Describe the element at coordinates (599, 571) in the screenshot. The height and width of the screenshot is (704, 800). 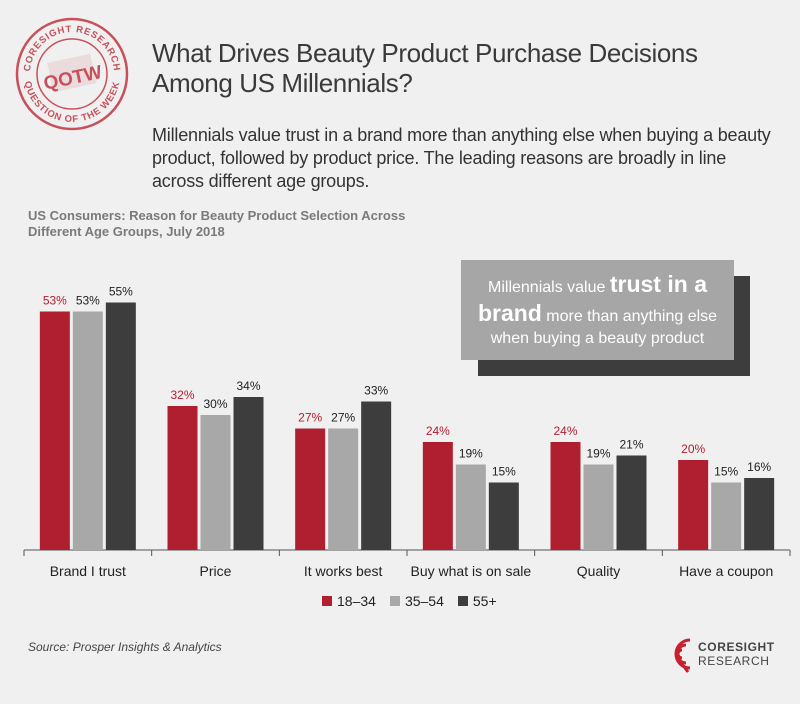
I see `category-label-quality: Quality` at that location.